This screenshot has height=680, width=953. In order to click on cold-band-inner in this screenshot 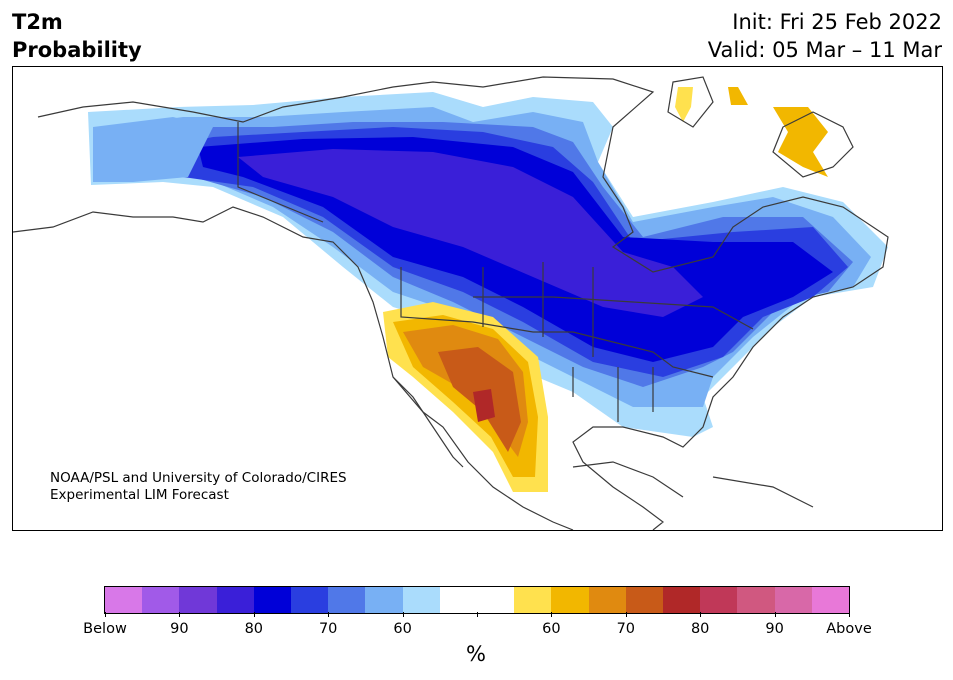, I will do `click(470, 233)`.